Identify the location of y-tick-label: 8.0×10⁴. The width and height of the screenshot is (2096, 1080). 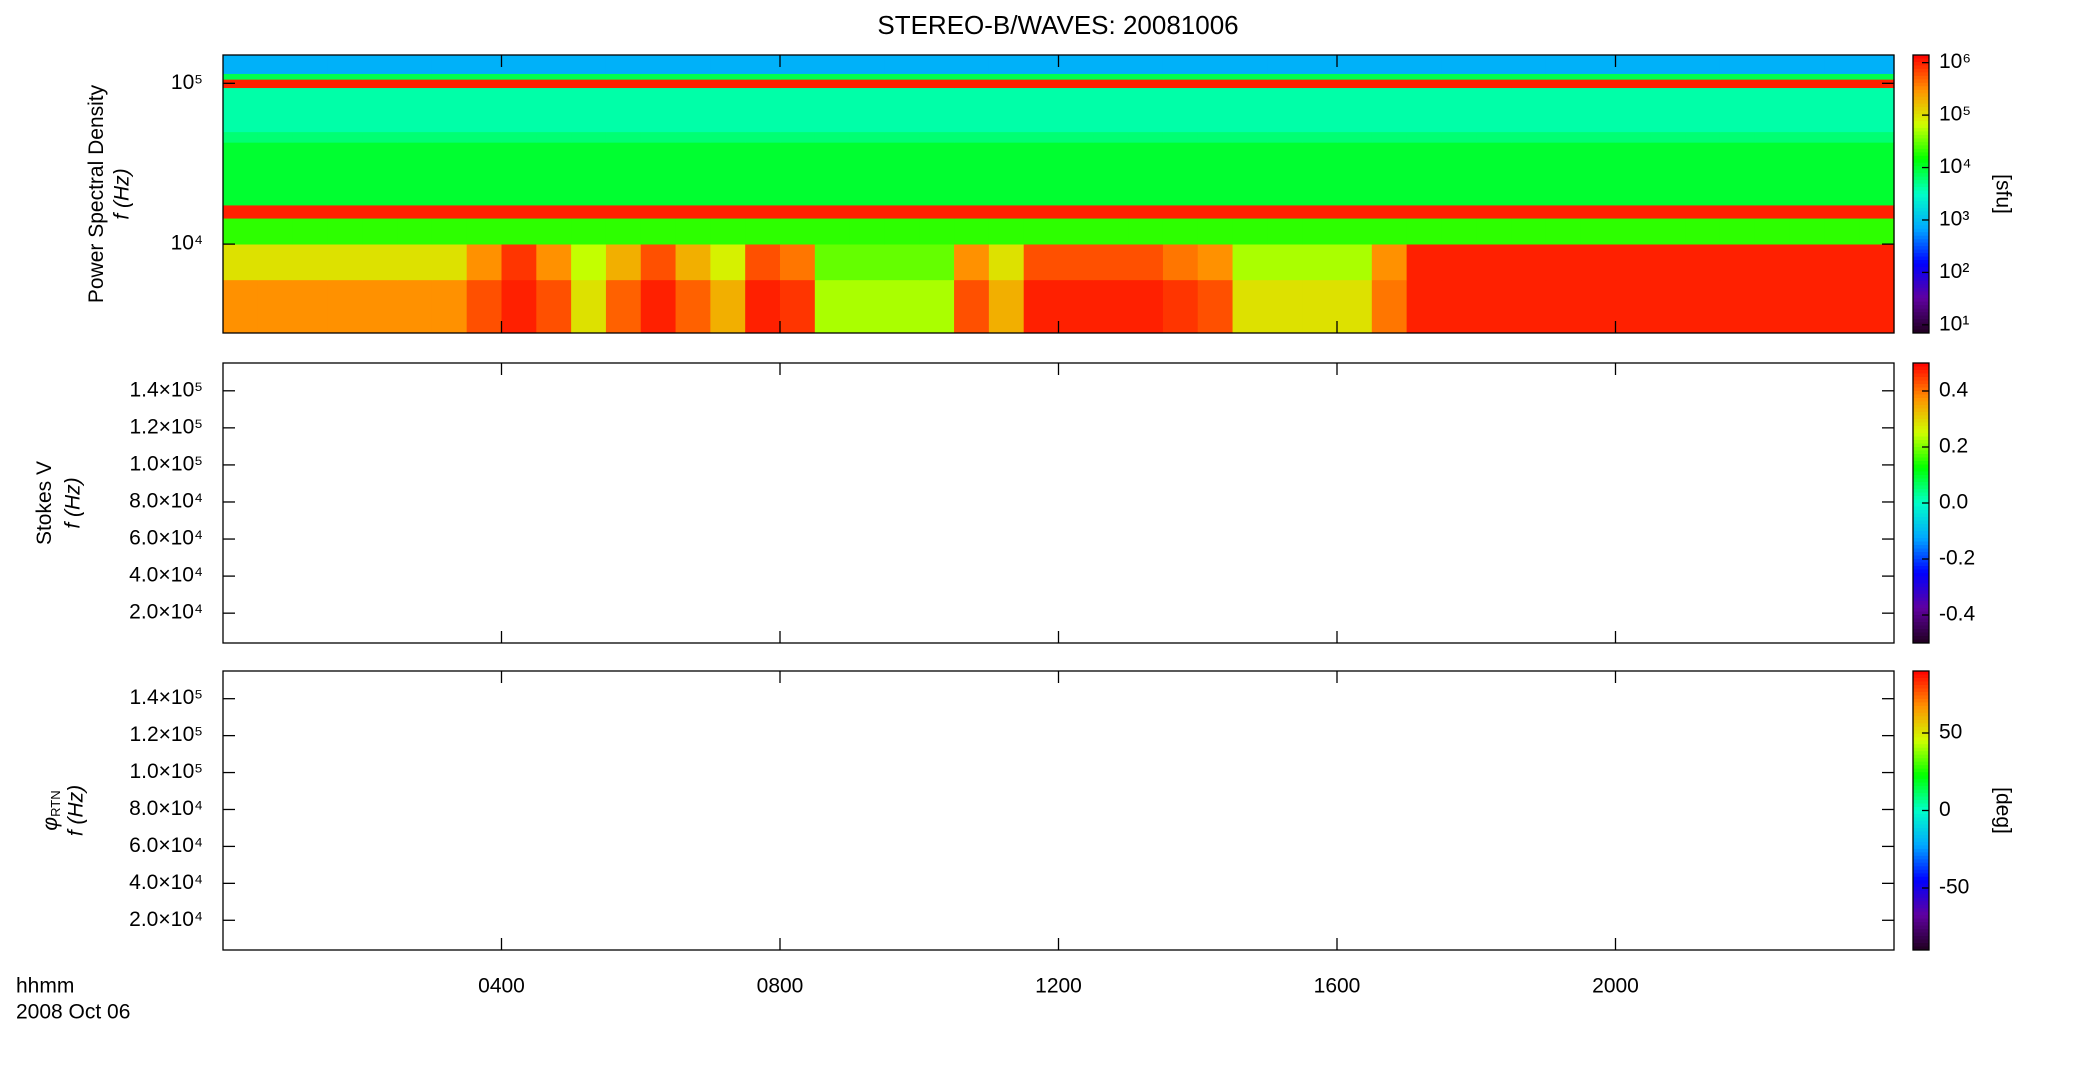
(166, 501).